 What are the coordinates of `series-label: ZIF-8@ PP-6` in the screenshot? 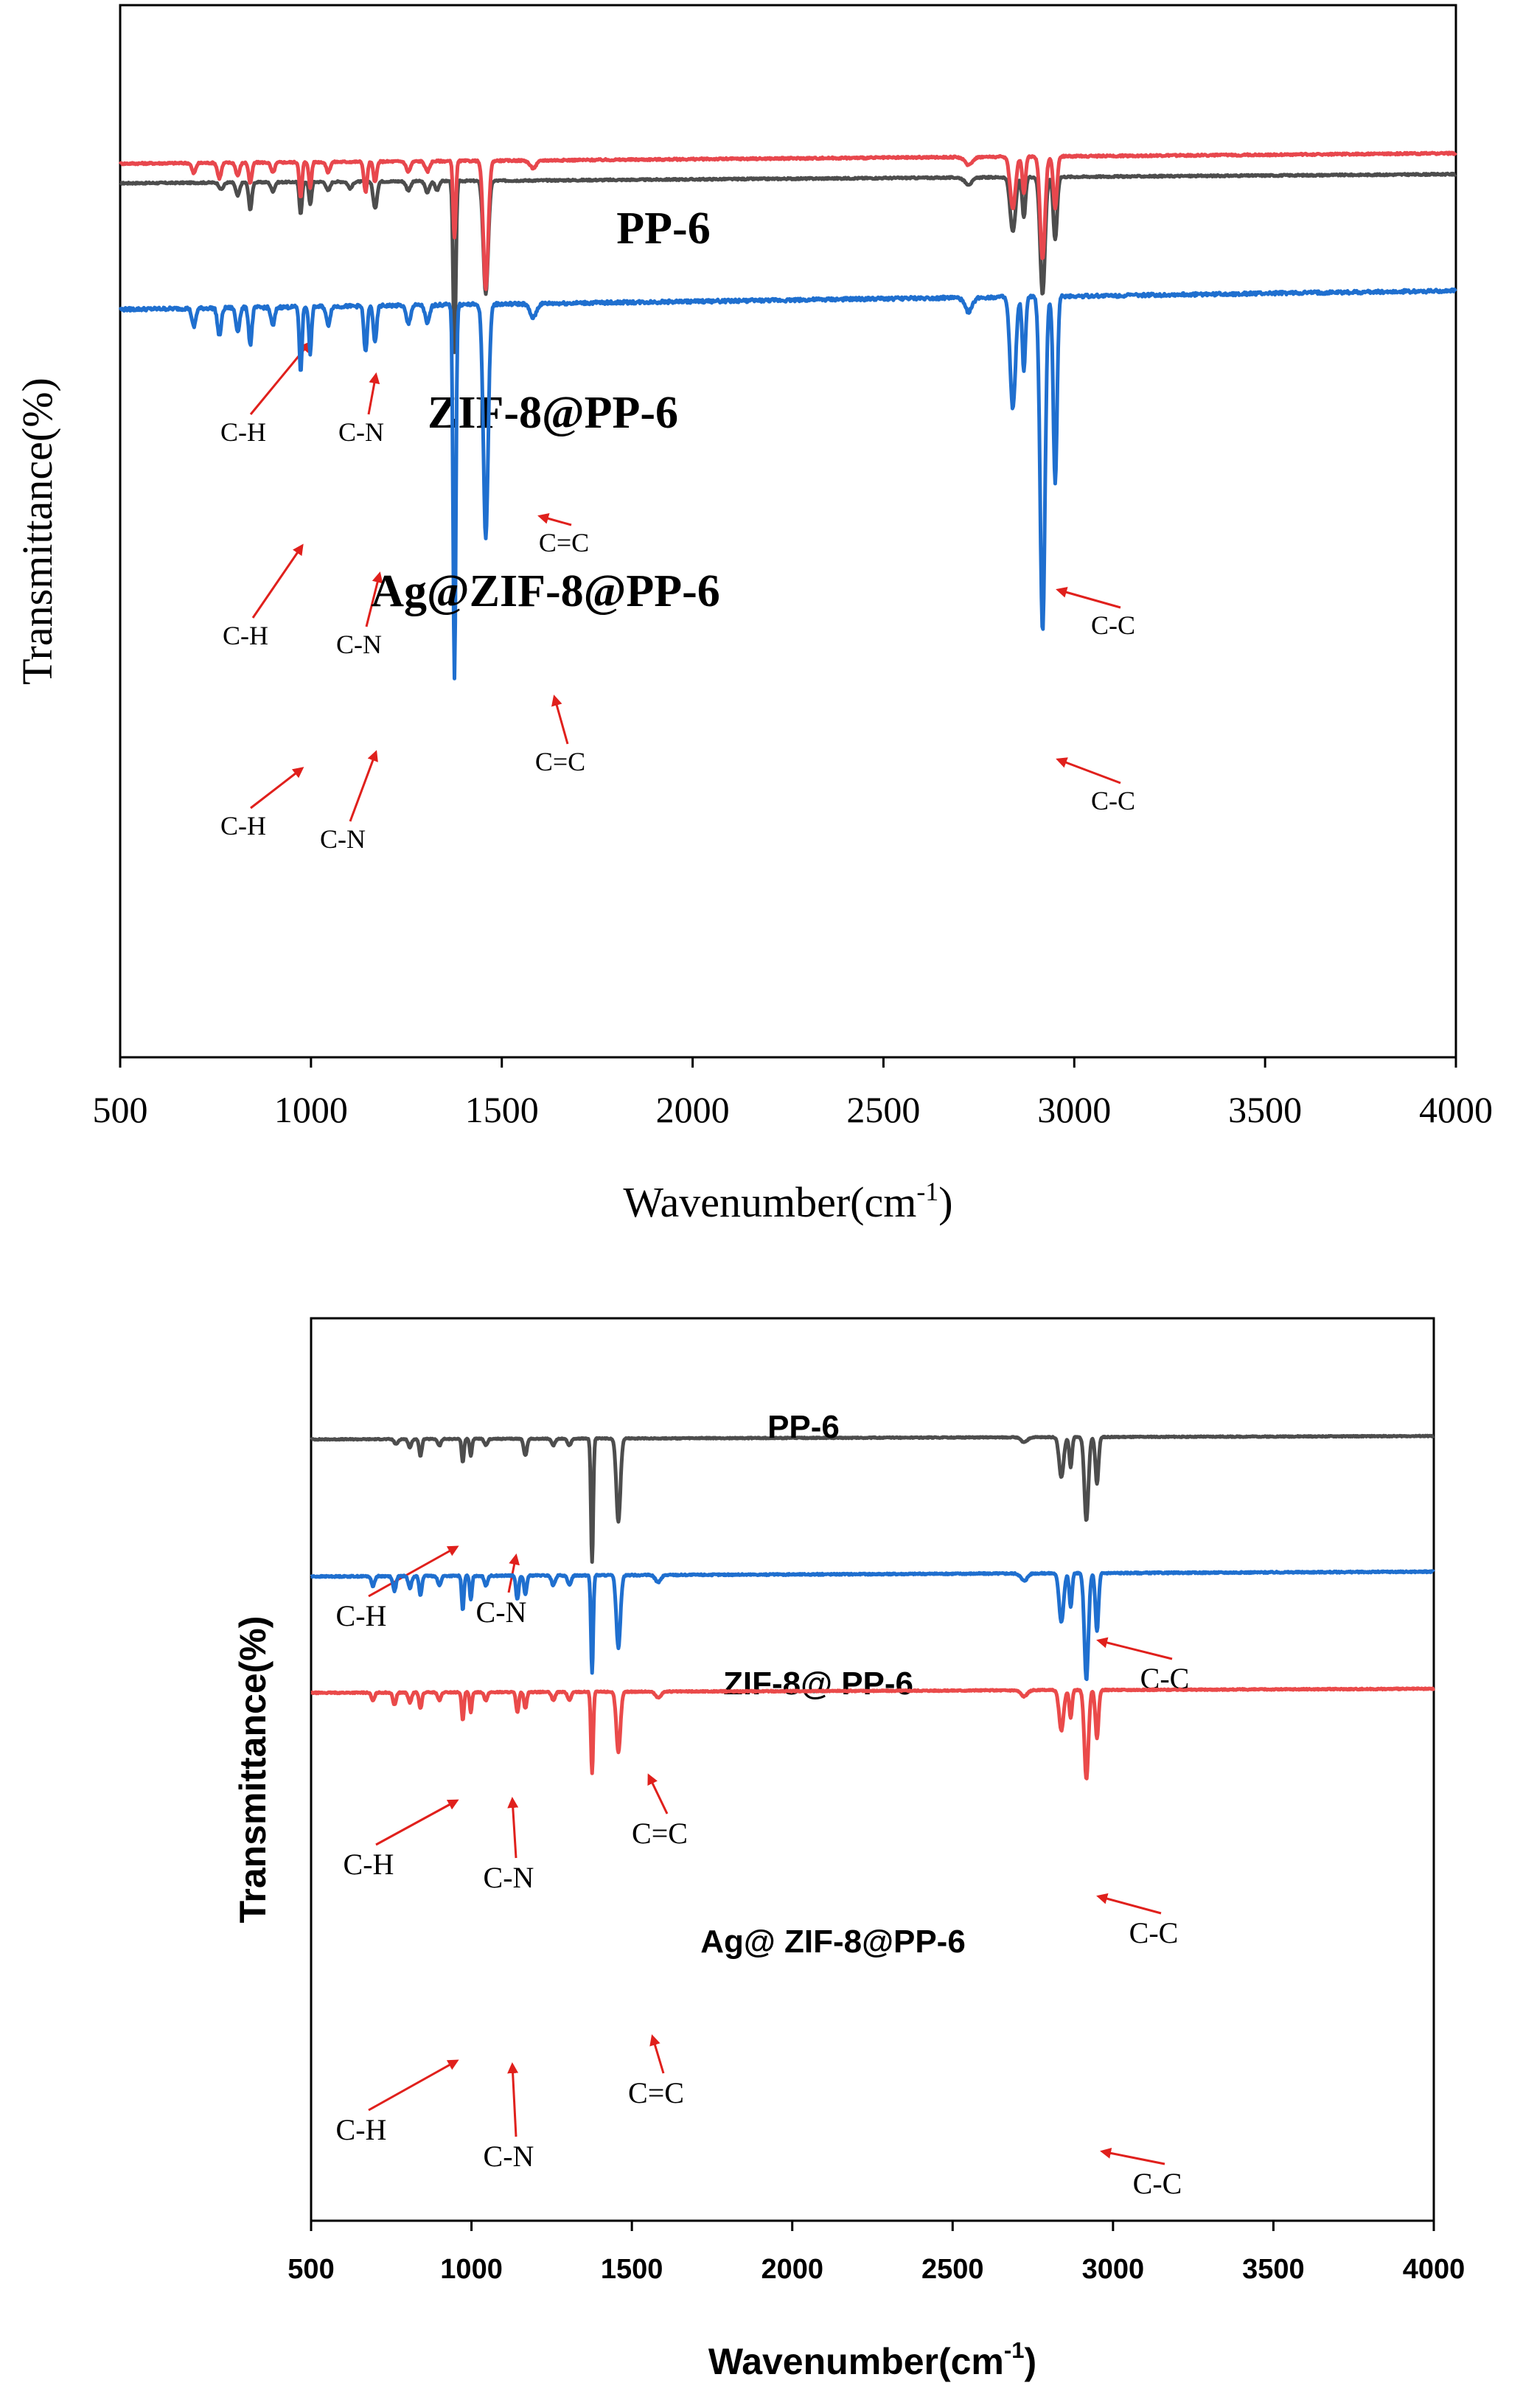 It's located at (818, 1684).